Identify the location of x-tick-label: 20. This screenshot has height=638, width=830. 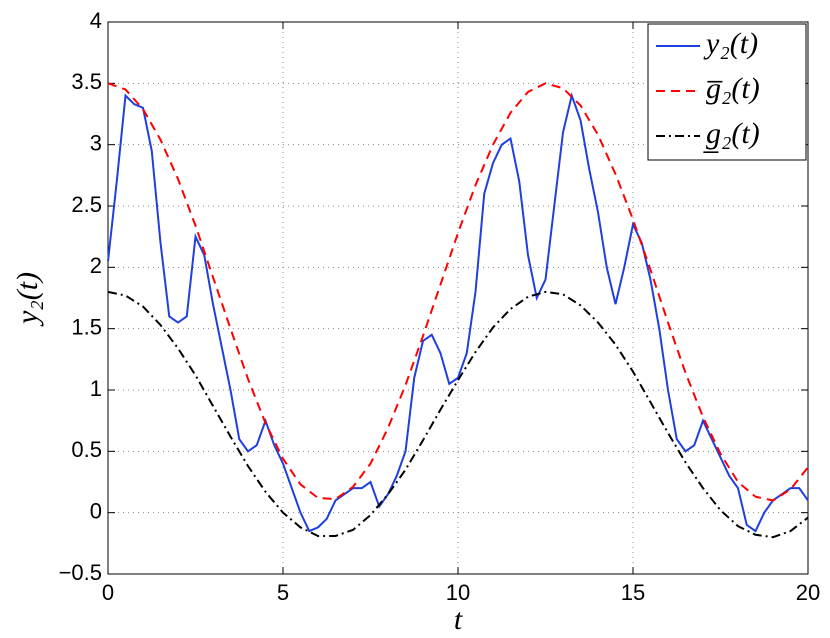
(808, 592).